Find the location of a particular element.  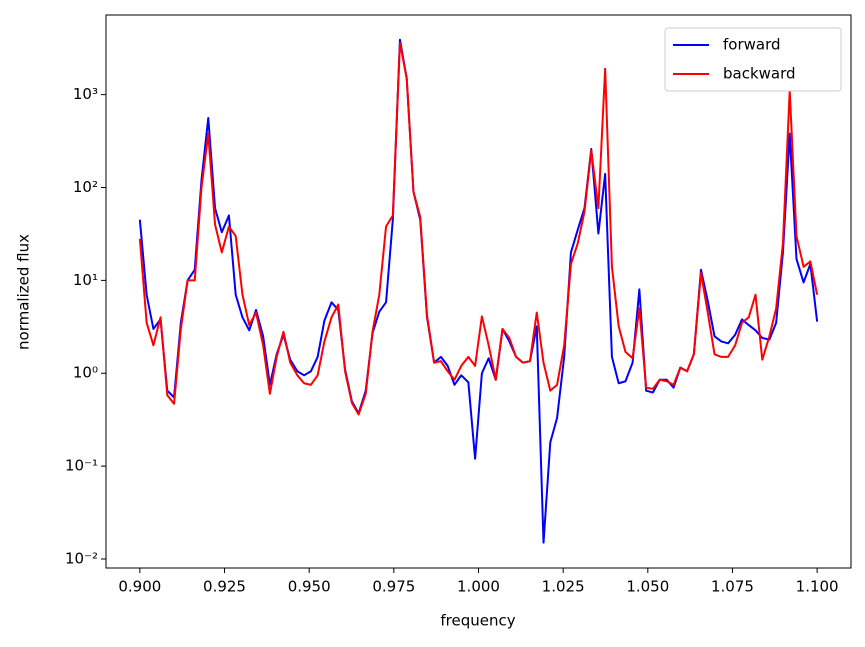

x-tick-label: 1.025 is located at coordinates (563, 587).